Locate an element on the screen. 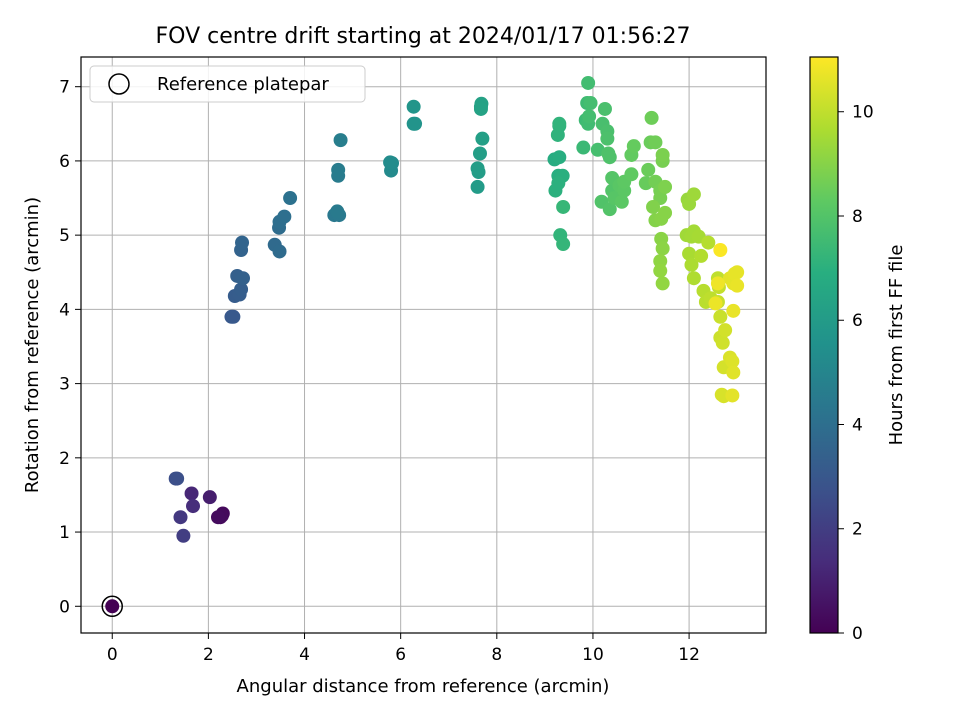  colorbar-tick-label: 8 is located at coordinates (857, 217).